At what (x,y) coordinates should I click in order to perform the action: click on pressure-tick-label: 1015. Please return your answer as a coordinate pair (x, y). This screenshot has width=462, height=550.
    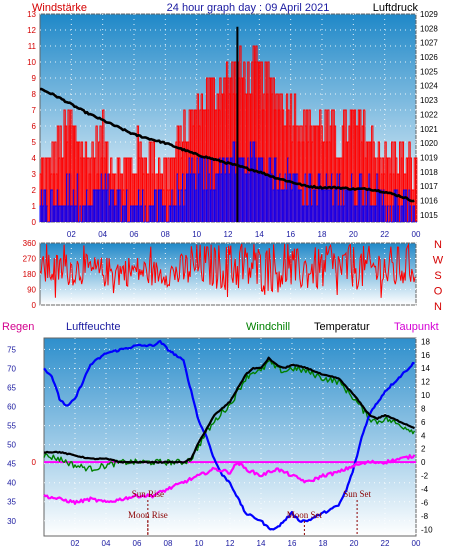
    Looking at the image, I should click on (429, 215).